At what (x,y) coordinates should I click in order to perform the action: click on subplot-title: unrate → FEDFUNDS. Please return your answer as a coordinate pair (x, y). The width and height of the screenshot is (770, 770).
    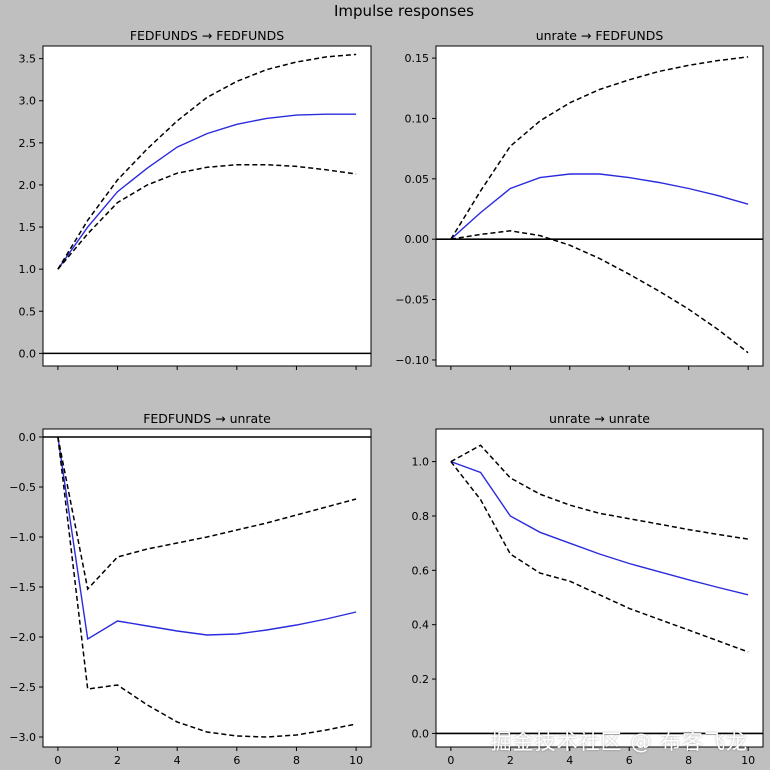
    Looking at the image, I should click on (600, 35).